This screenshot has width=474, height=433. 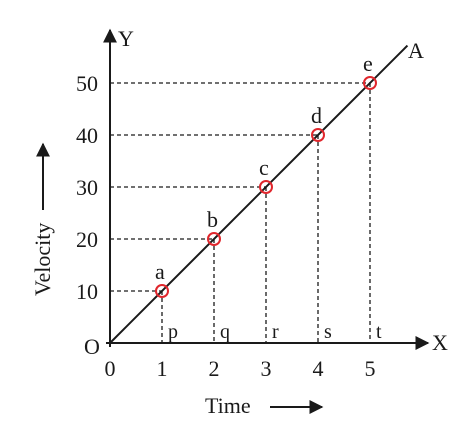 What do you see at coordinates (173, 332) in the screenshot?
I see `foot-label-p: p` at bounding box center [173, 332].